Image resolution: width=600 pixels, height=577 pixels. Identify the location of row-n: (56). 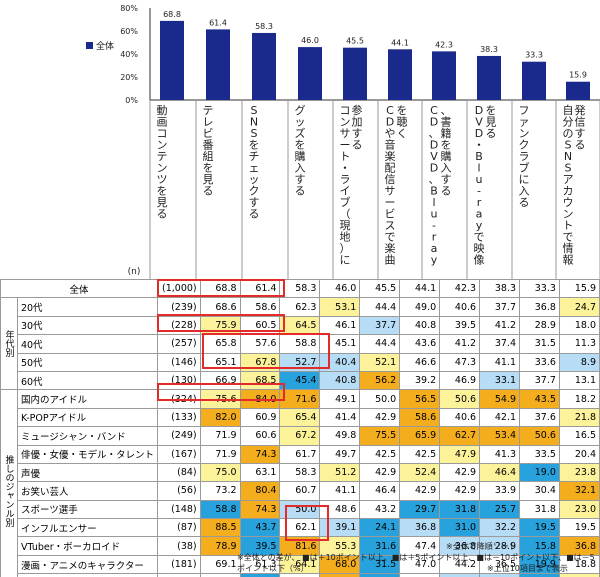
(178, 491).